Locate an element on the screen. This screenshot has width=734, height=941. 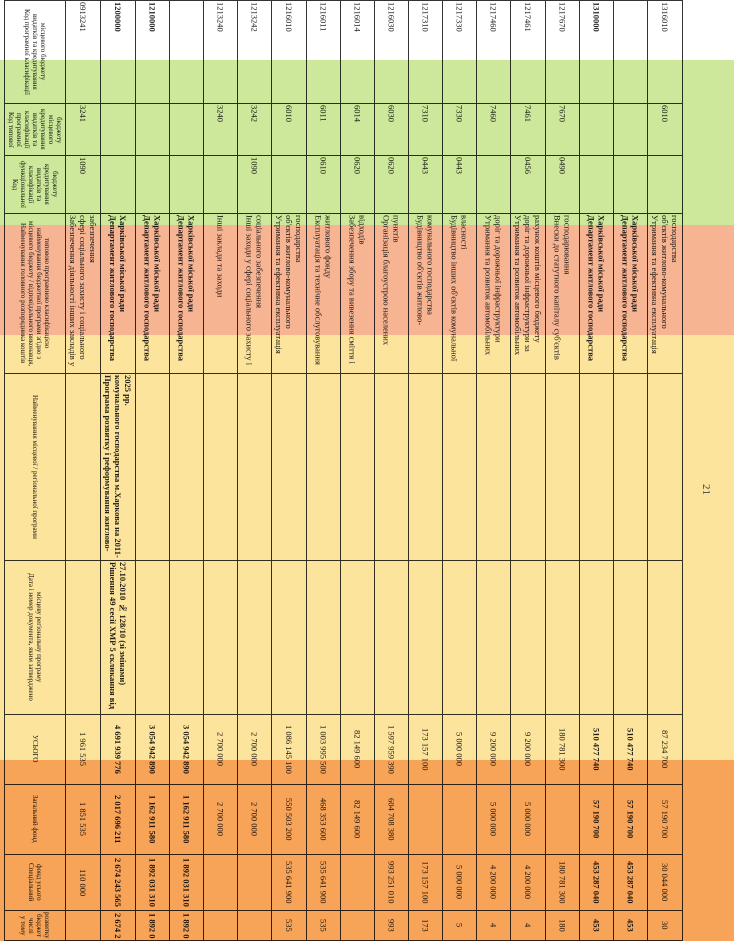
table-cell: 1 961 535 is located at coordinates (83, 749).